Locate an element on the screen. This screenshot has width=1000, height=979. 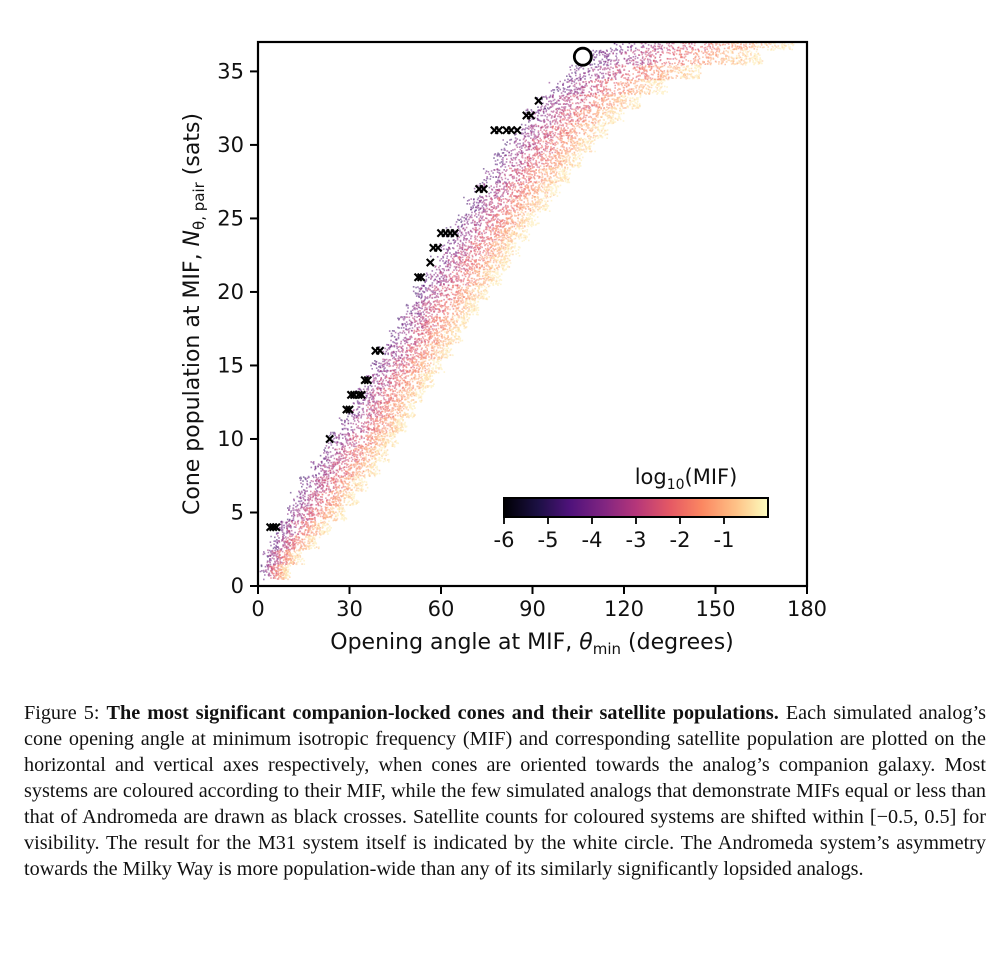
x-tick-label: 0 is located at coordinates (257, 609).